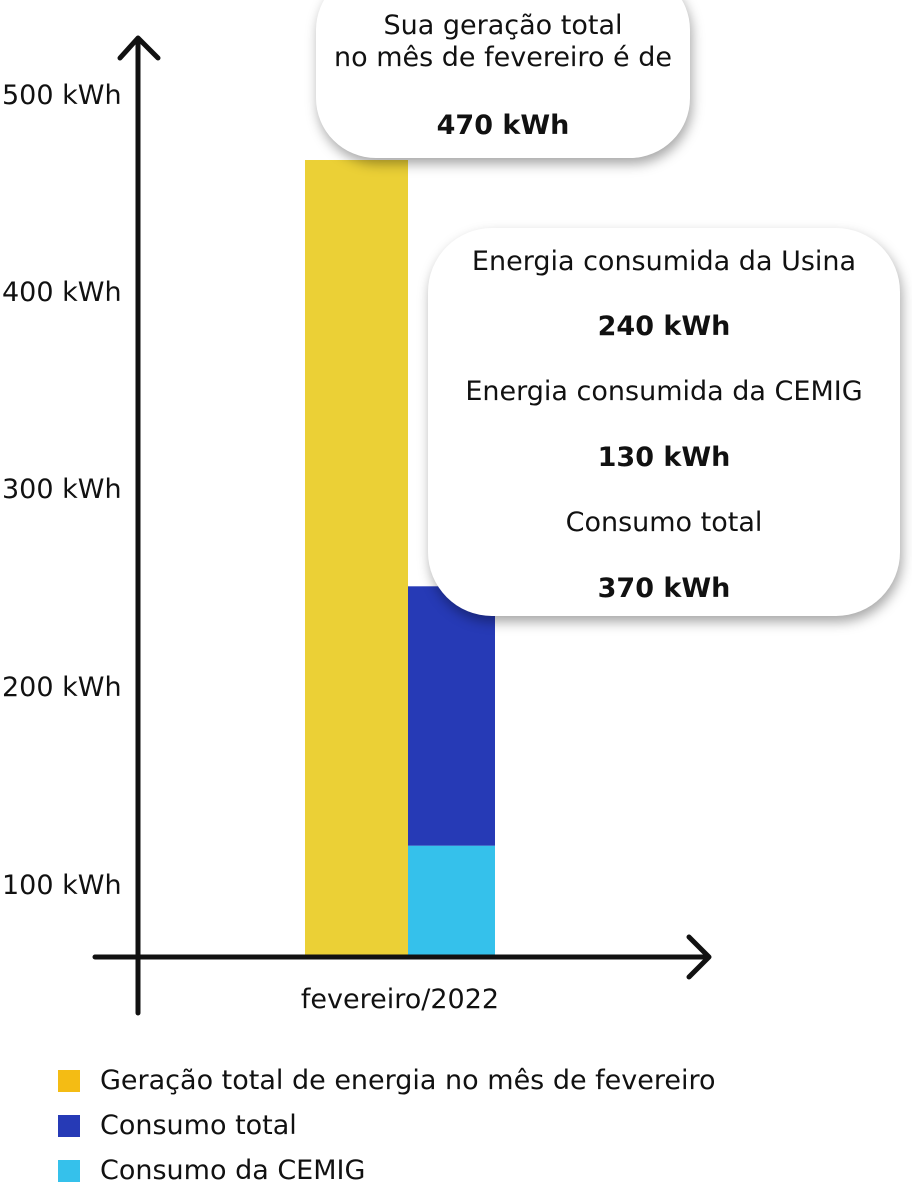  Describe the element at coordinates (451, 716) in the screenshot. I see `bar-total-consumption` at that location.